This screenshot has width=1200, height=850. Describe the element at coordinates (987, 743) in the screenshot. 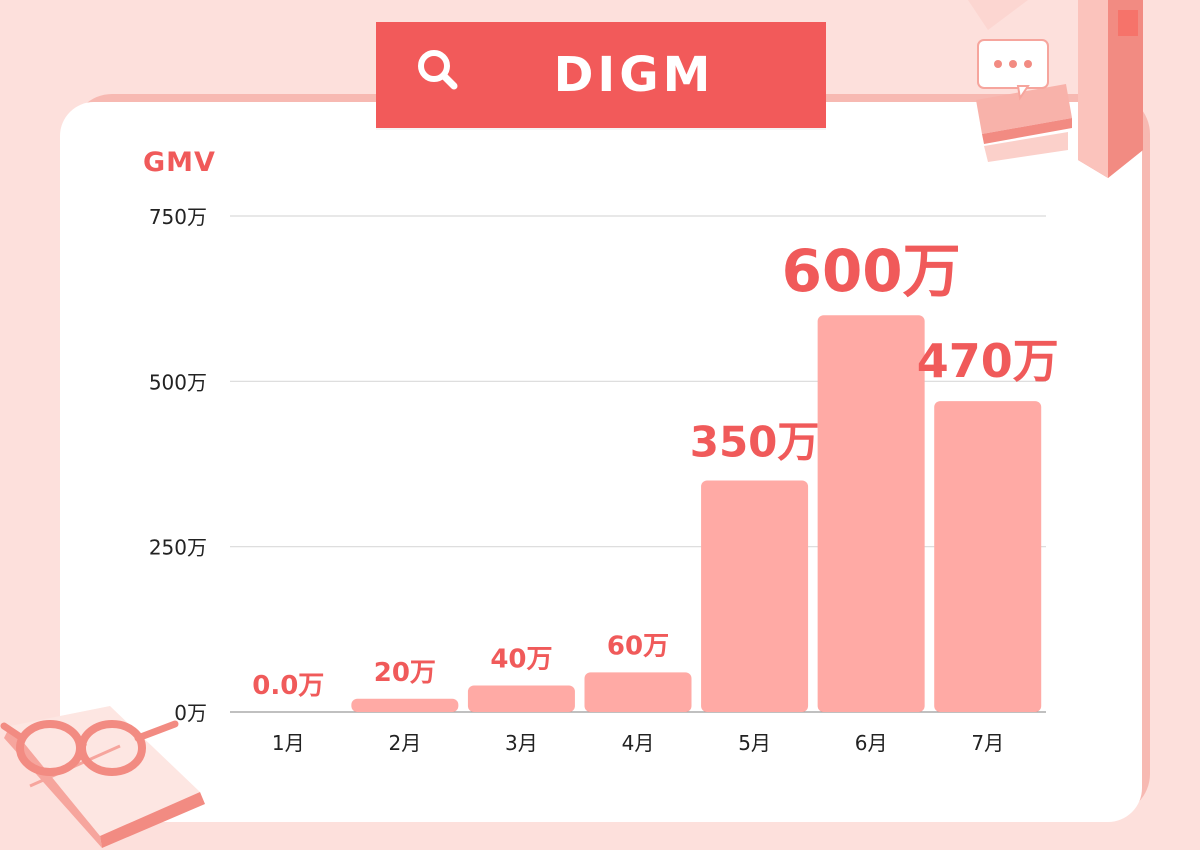

I see `x-tick-label: 7月` at that location.